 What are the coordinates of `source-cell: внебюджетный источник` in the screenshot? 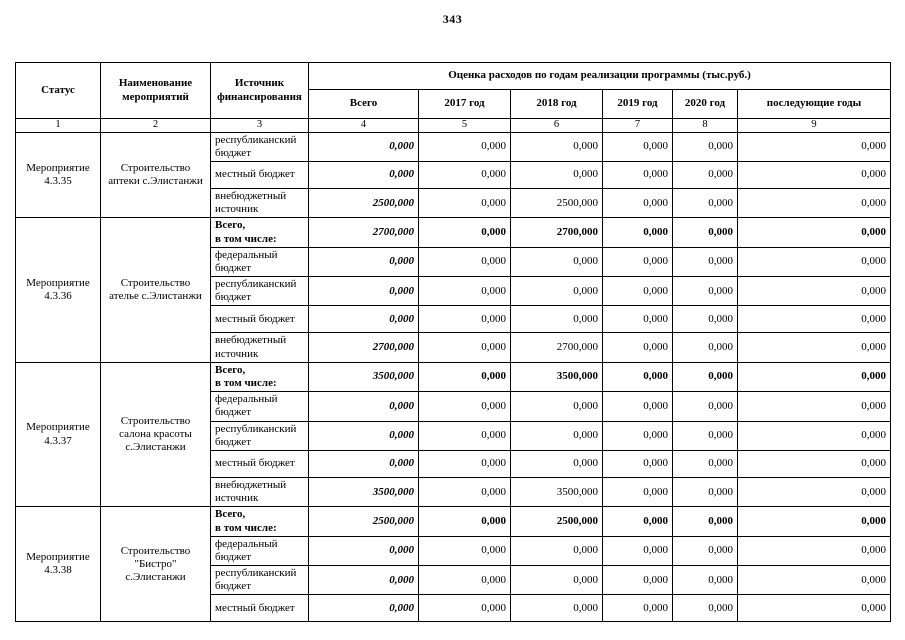 It's located at (259, 492).